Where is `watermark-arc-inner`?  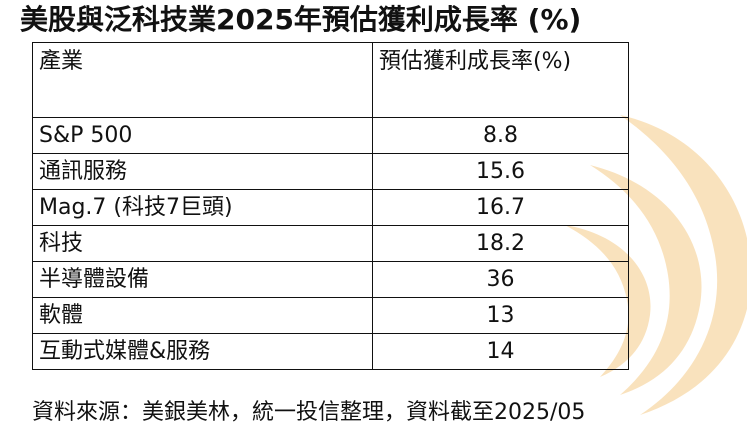
watermark-arc-inner is located at coordinates (608, 301).